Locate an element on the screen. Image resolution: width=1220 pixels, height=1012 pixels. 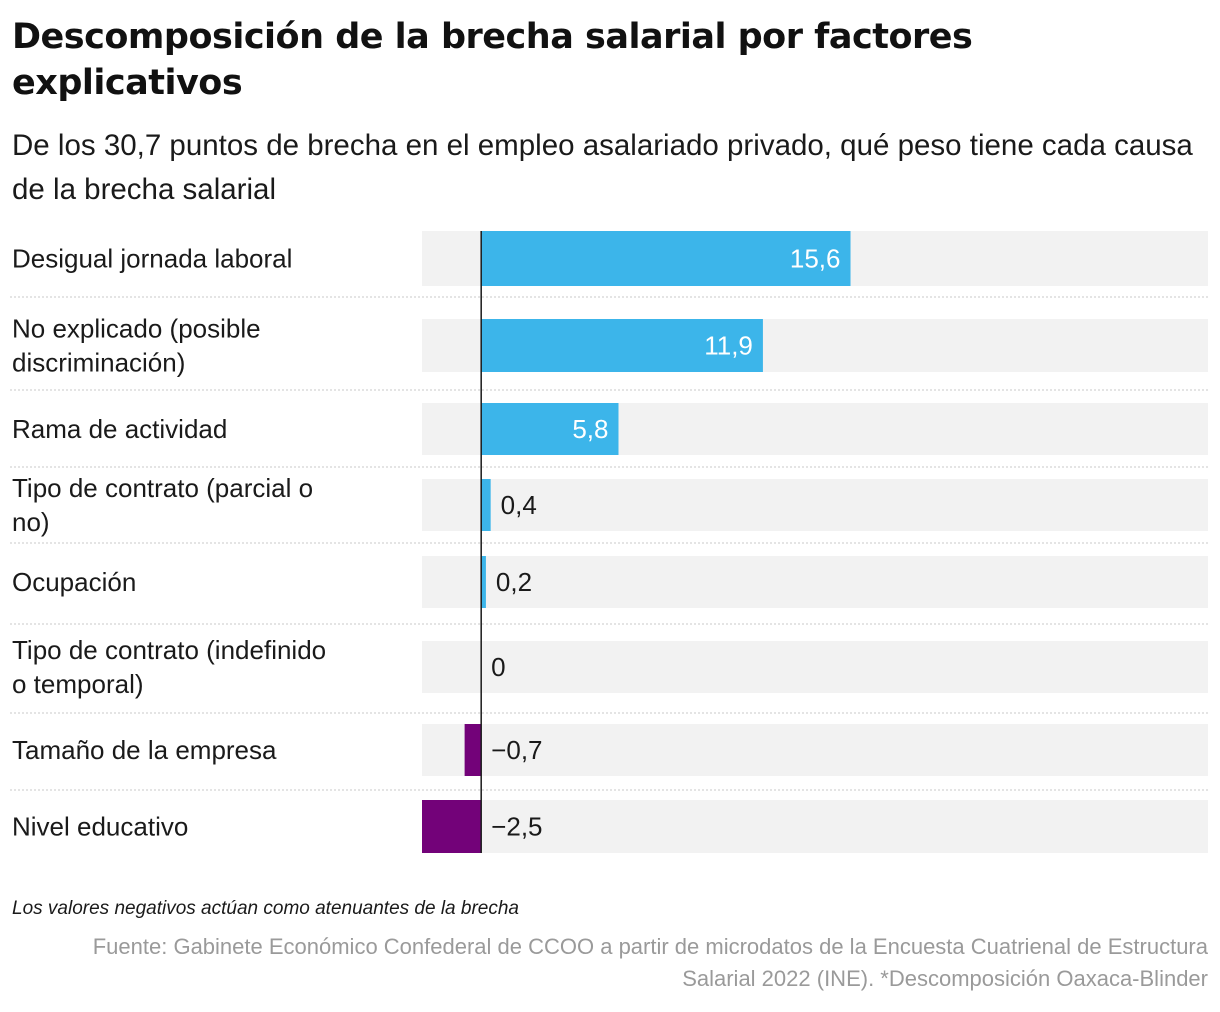
value-label: 11,9 is located at coordinates (728, 346).